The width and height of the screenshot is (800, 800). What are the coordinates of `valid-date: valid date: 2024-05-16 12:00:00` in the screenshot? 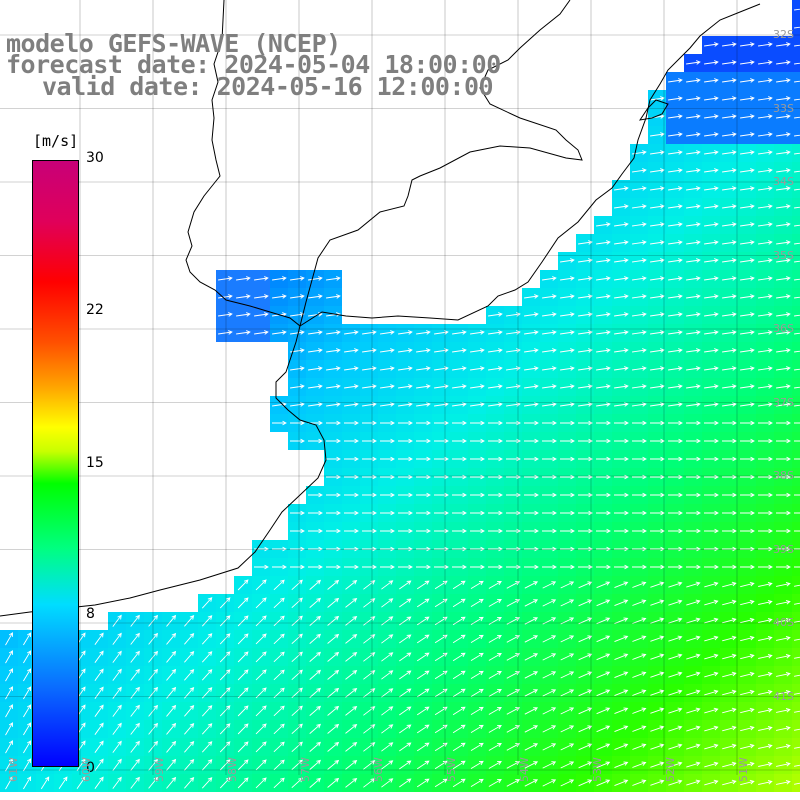 It's located at (268, 86).